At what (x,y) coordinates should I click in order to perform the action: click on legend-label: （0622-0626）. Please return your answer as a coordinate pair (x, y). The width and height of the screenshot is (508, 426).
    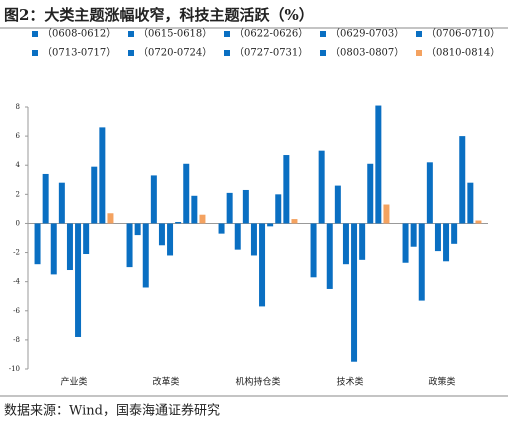
    Looking at the image, I should click on (271, 34).